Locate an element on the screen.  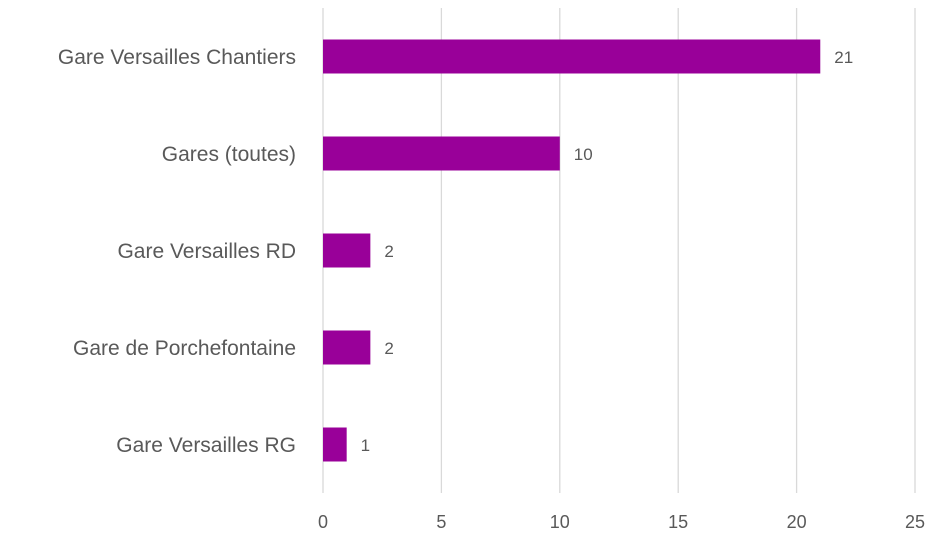
x-tick-label: 15 is located at coordinates (678, 522).